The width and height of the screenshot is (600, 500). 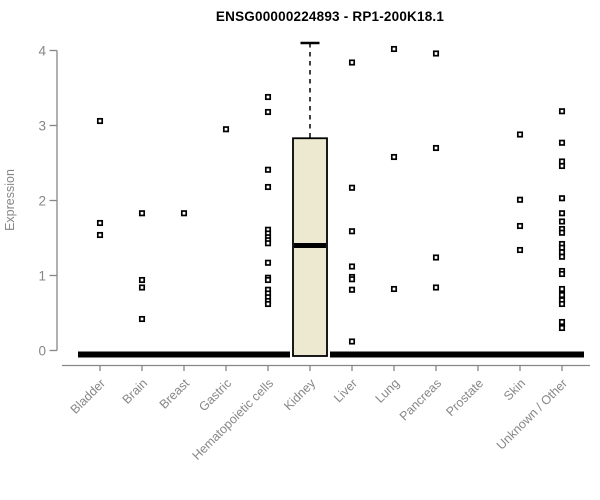 I want to click on x-tick-label: Kidney, so click(x=299, y=394).